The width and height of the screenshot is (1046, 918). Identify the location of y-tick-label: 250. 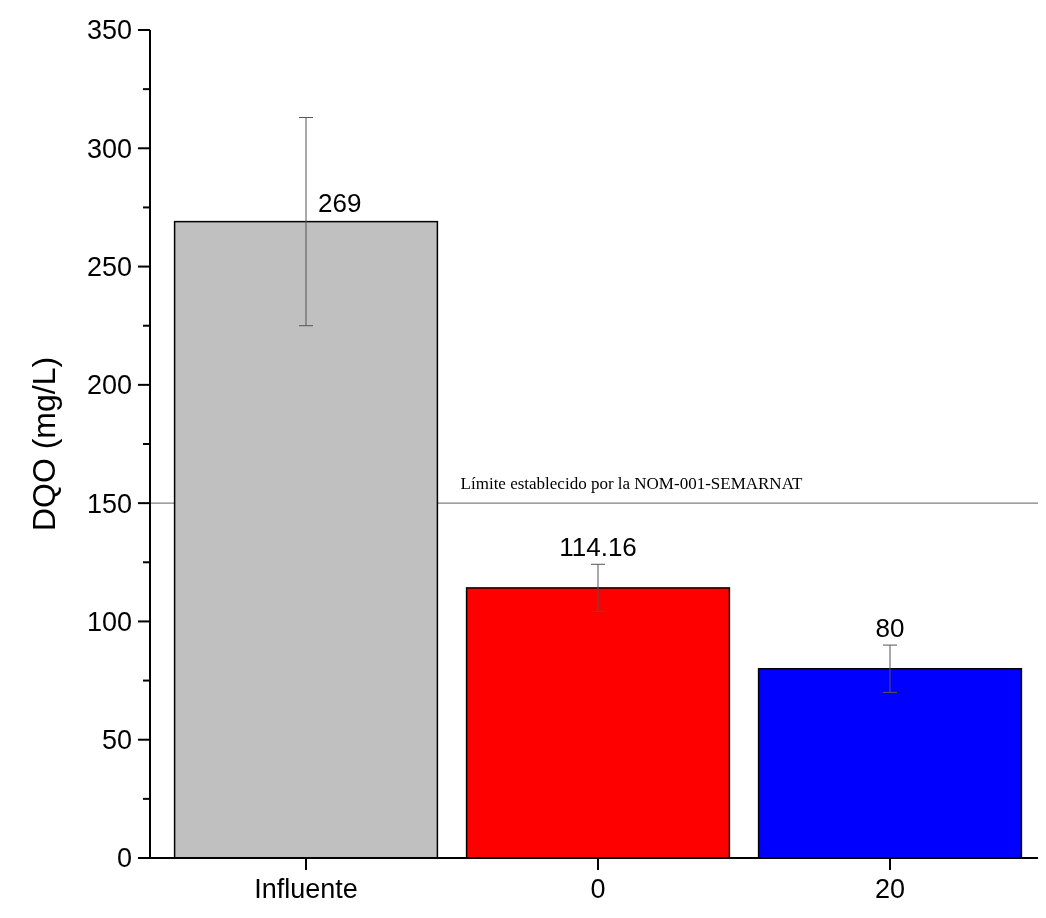
(109, 267).